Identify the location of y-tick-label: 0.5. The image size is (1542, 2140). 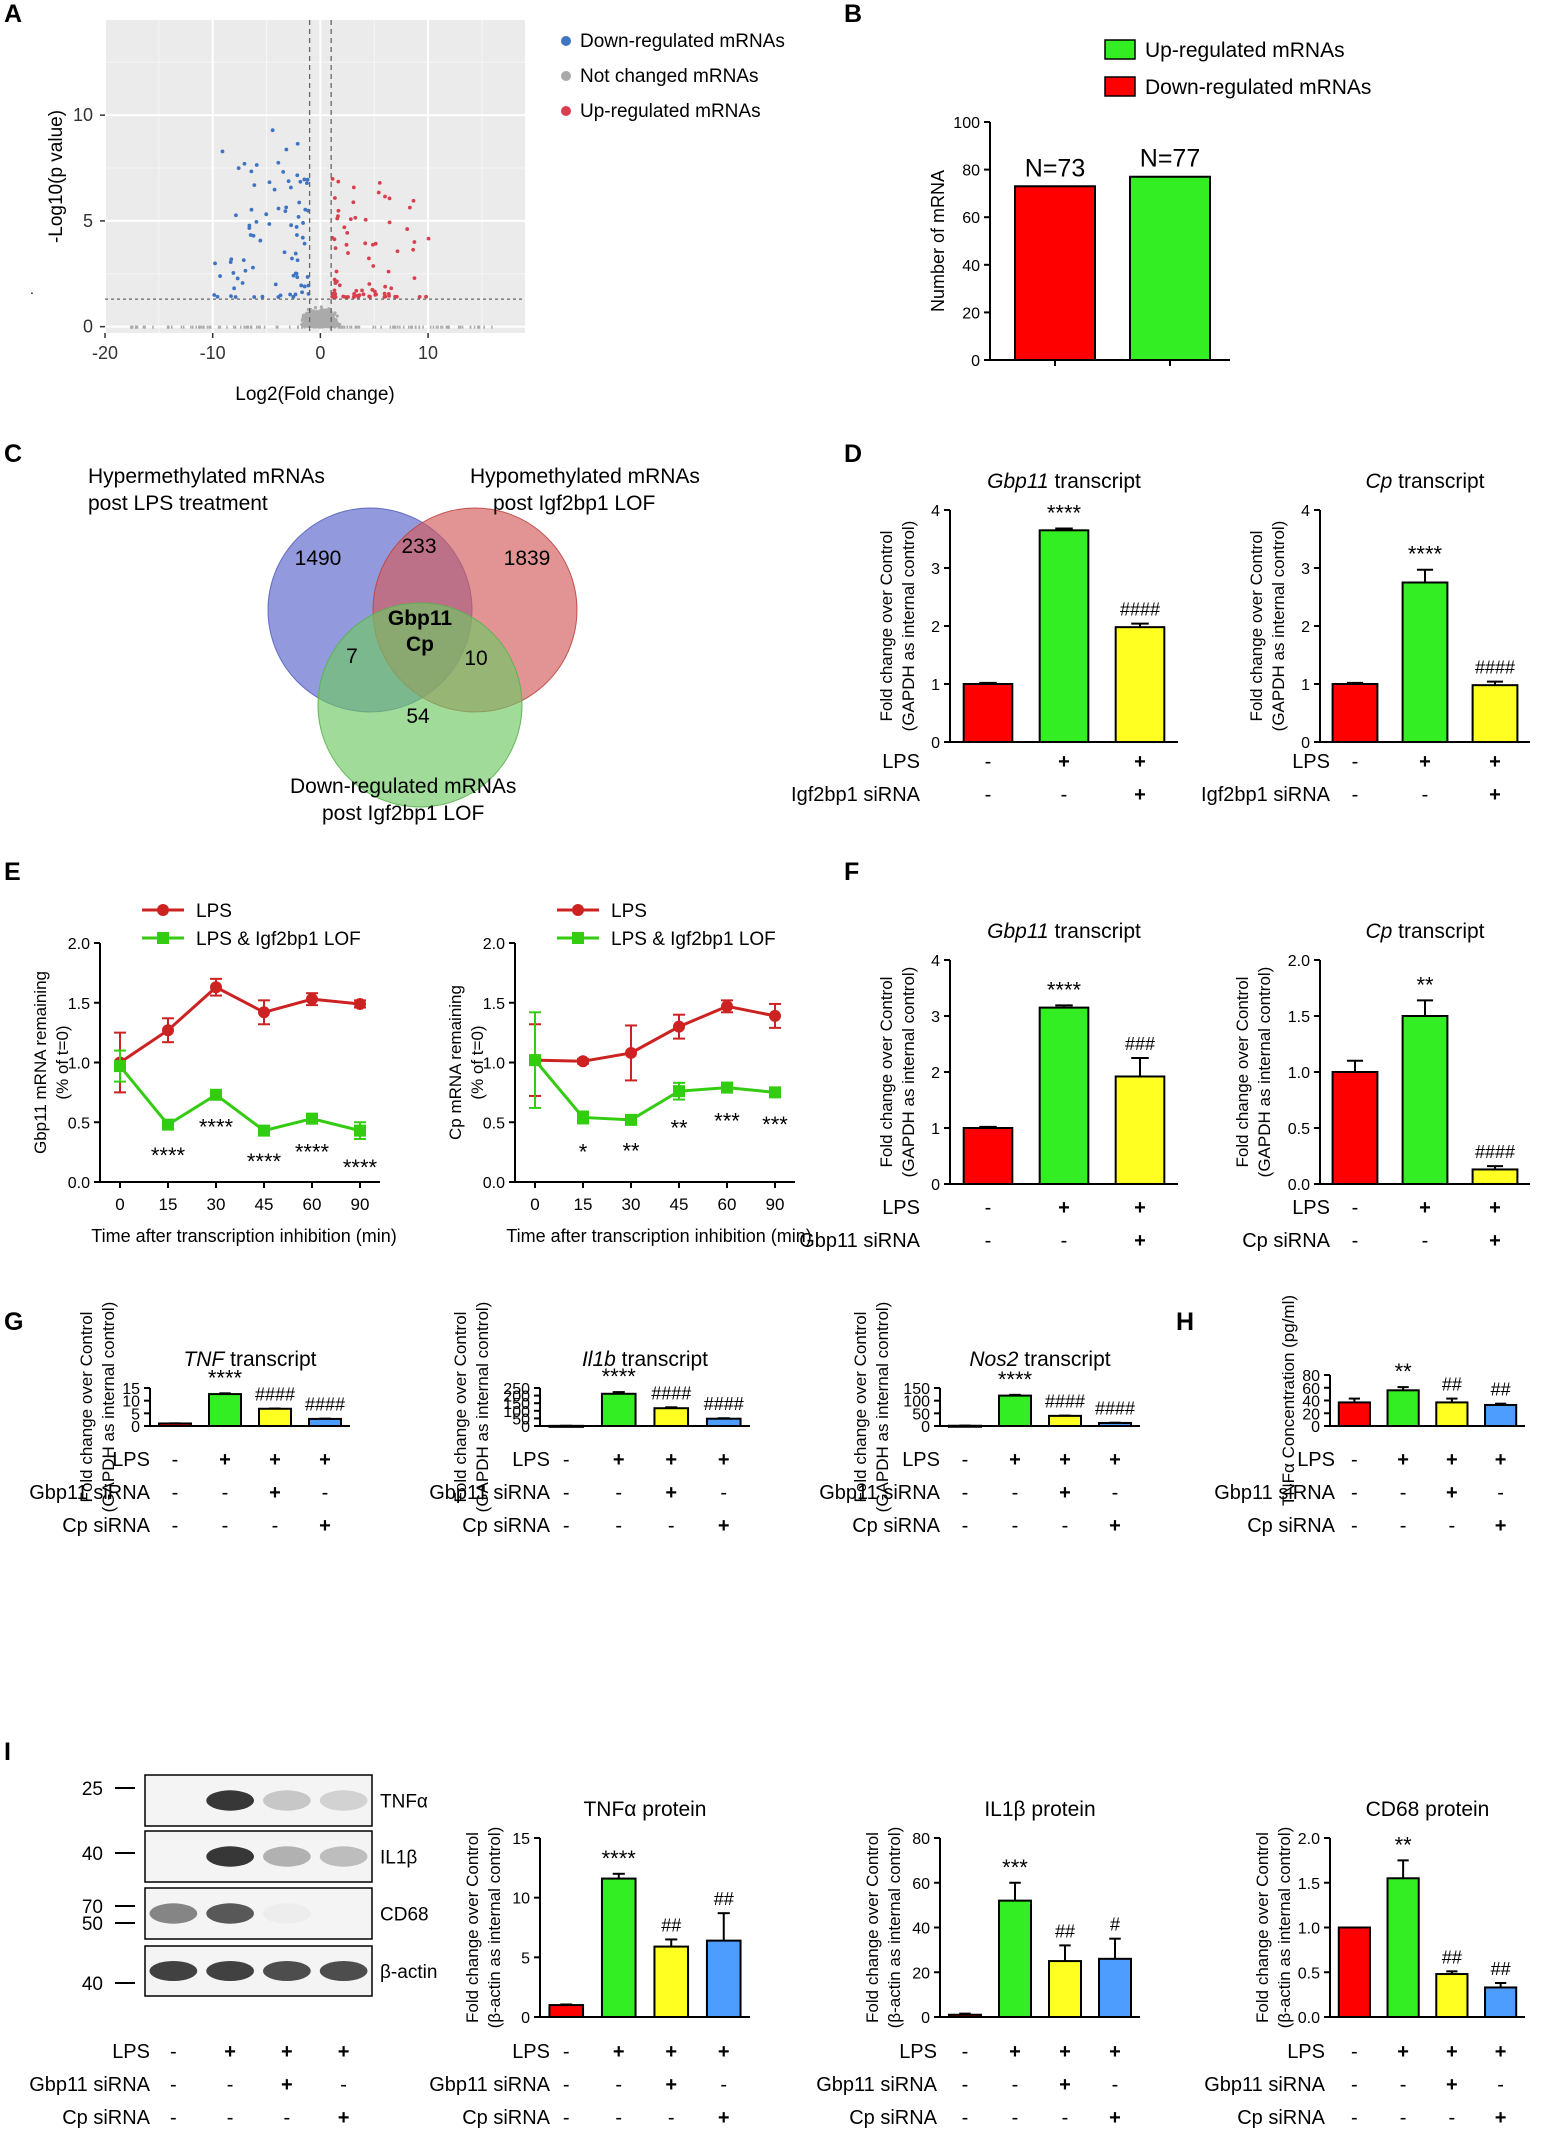
(79, 1123).